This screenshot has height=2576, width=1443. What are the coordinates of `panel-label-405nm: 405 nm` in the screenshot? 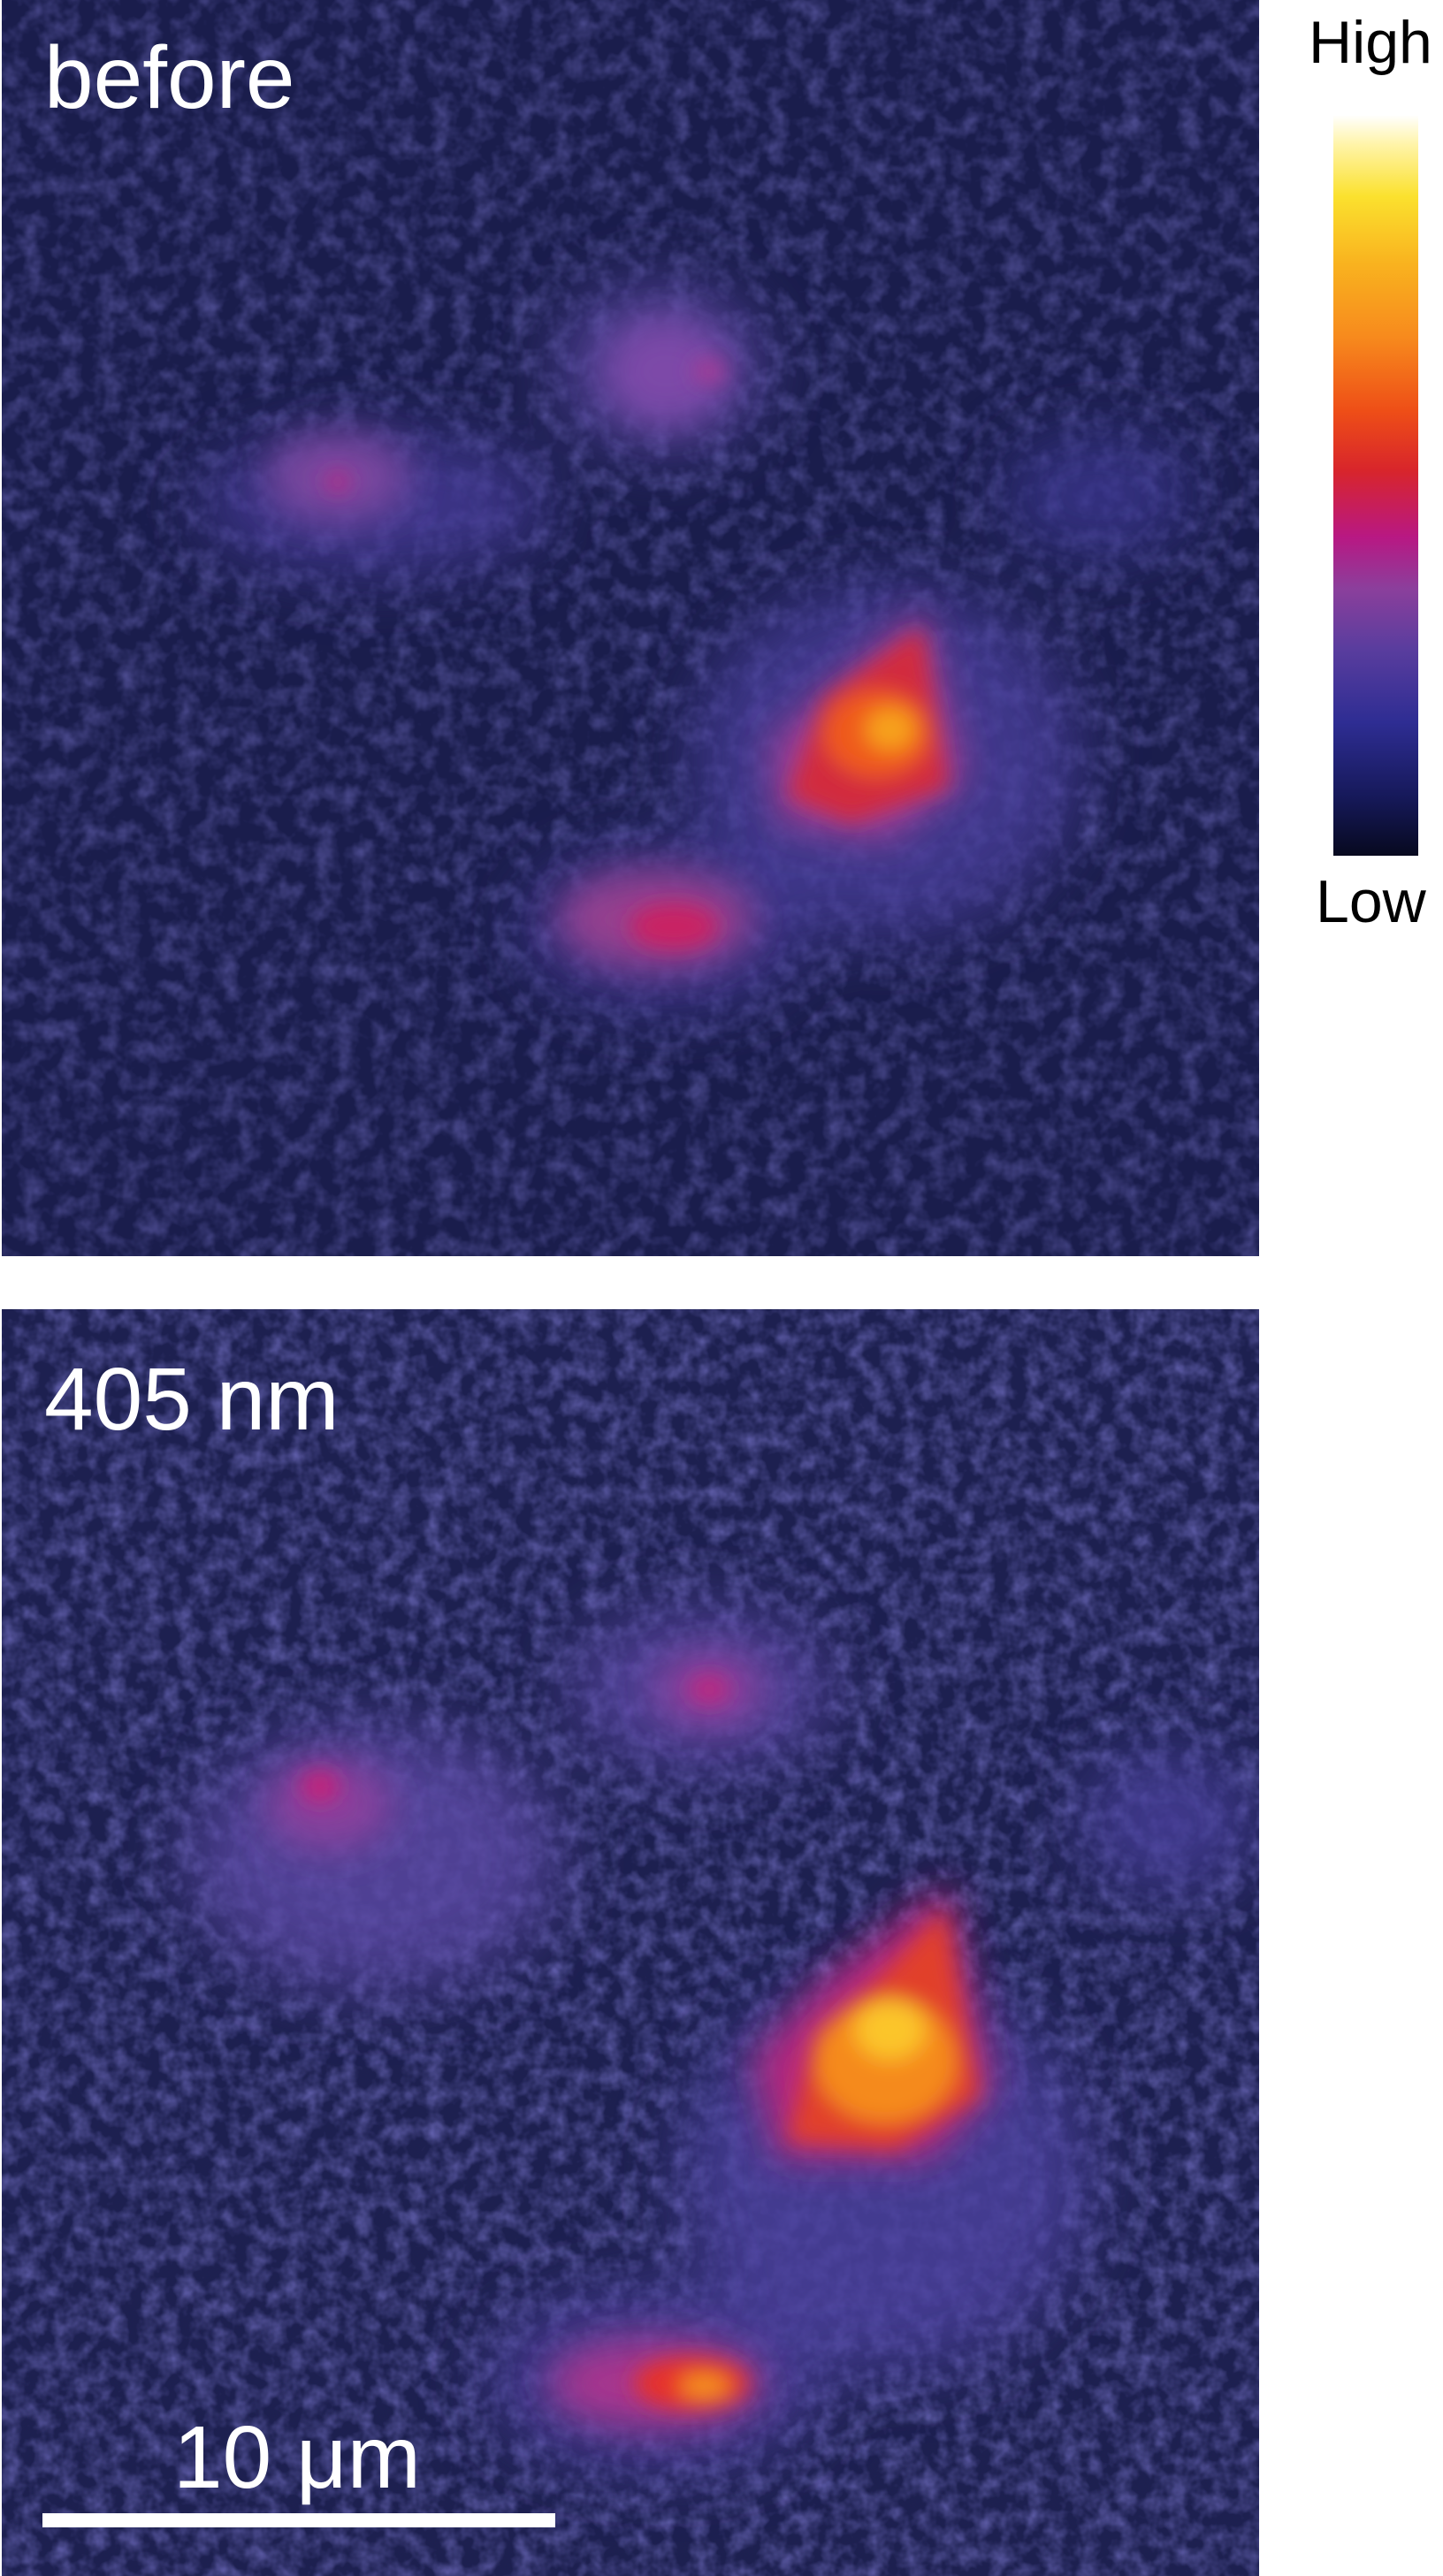 It's located at (192, 1399).